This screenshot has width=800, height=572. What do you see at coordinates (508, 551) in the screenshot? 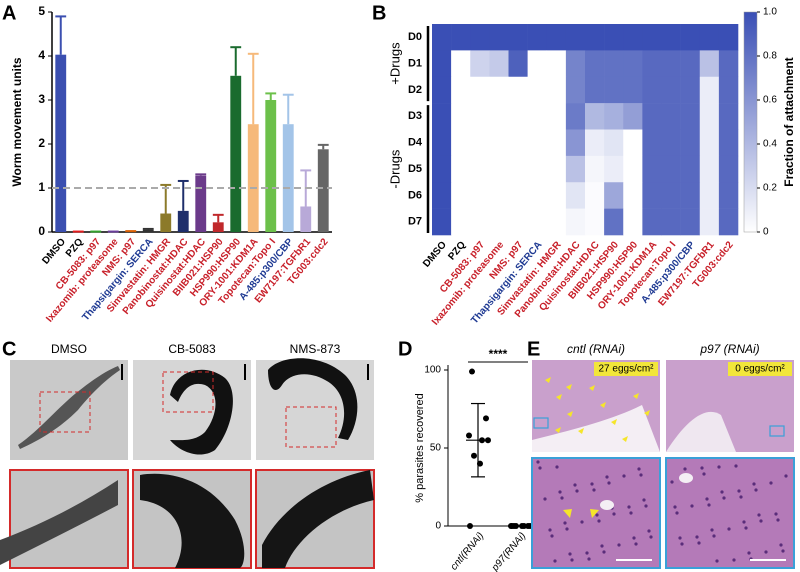
I see `x-tick-label: p97(RNAi)` at bounding box center [508, 551].